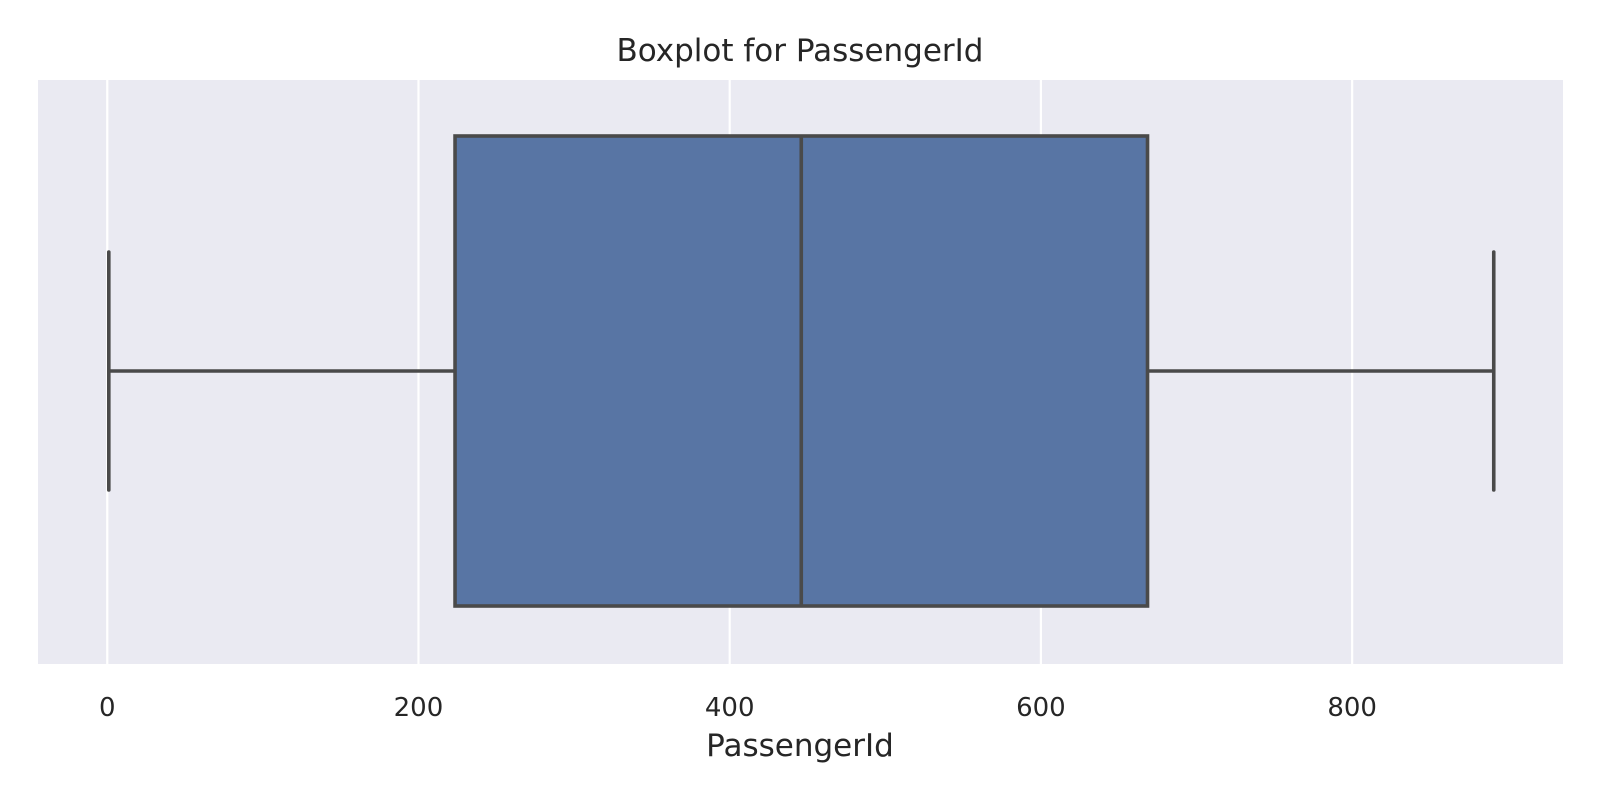 This screenshot has height=800, width=1600. What do you see at coordinates (799, 51) in the screenshot?
I see `chart-title: Boxplot for PassengerId` at bounding box center [799, 51].